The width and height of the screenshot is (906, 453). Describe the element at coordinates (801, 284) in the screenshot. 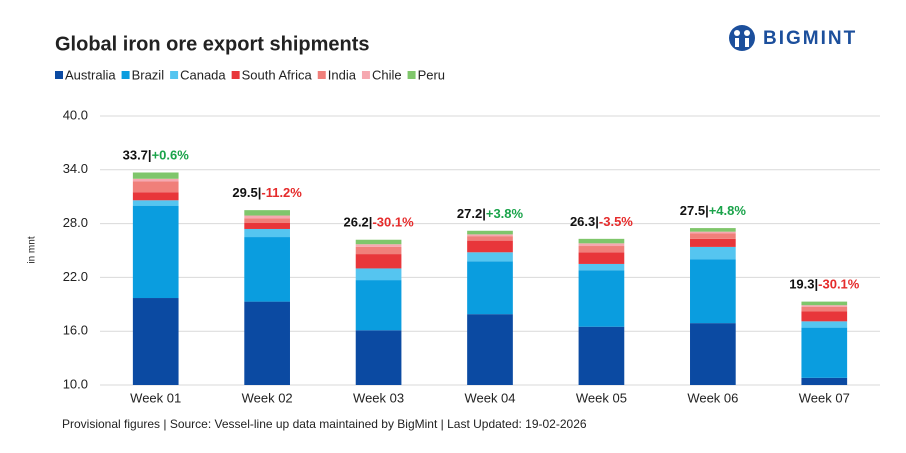

I see `total-value: 19.3` at that location.